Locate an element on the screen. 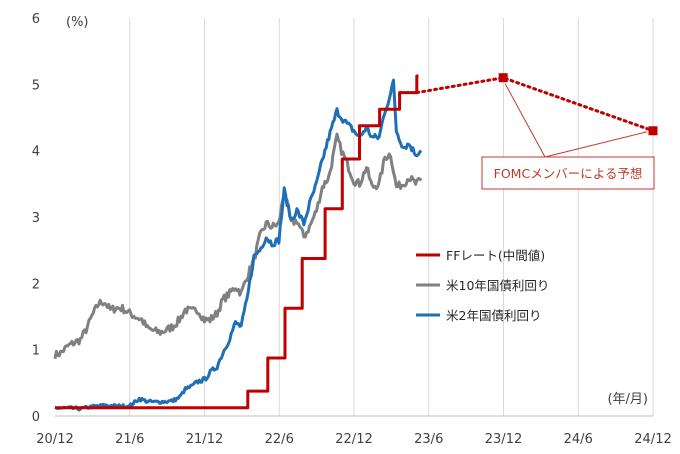  legend-label-us2y: 米2年国債利回り is located at coordinates (493, 315).